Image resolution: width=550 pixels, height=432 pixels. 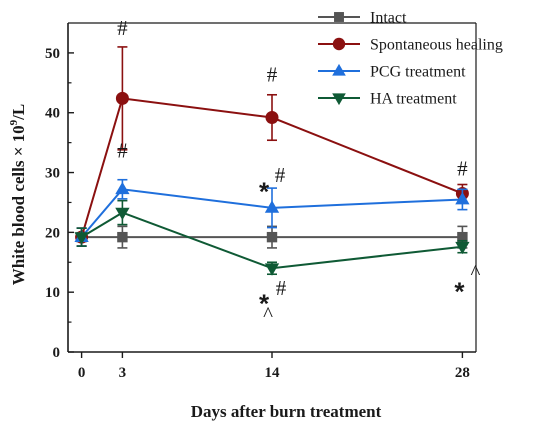 What do you see at coordinates (18, 194) in the screenshot?
I see `y-axis-title: White blood cells × 109/L` at bounding box center [18, 194].